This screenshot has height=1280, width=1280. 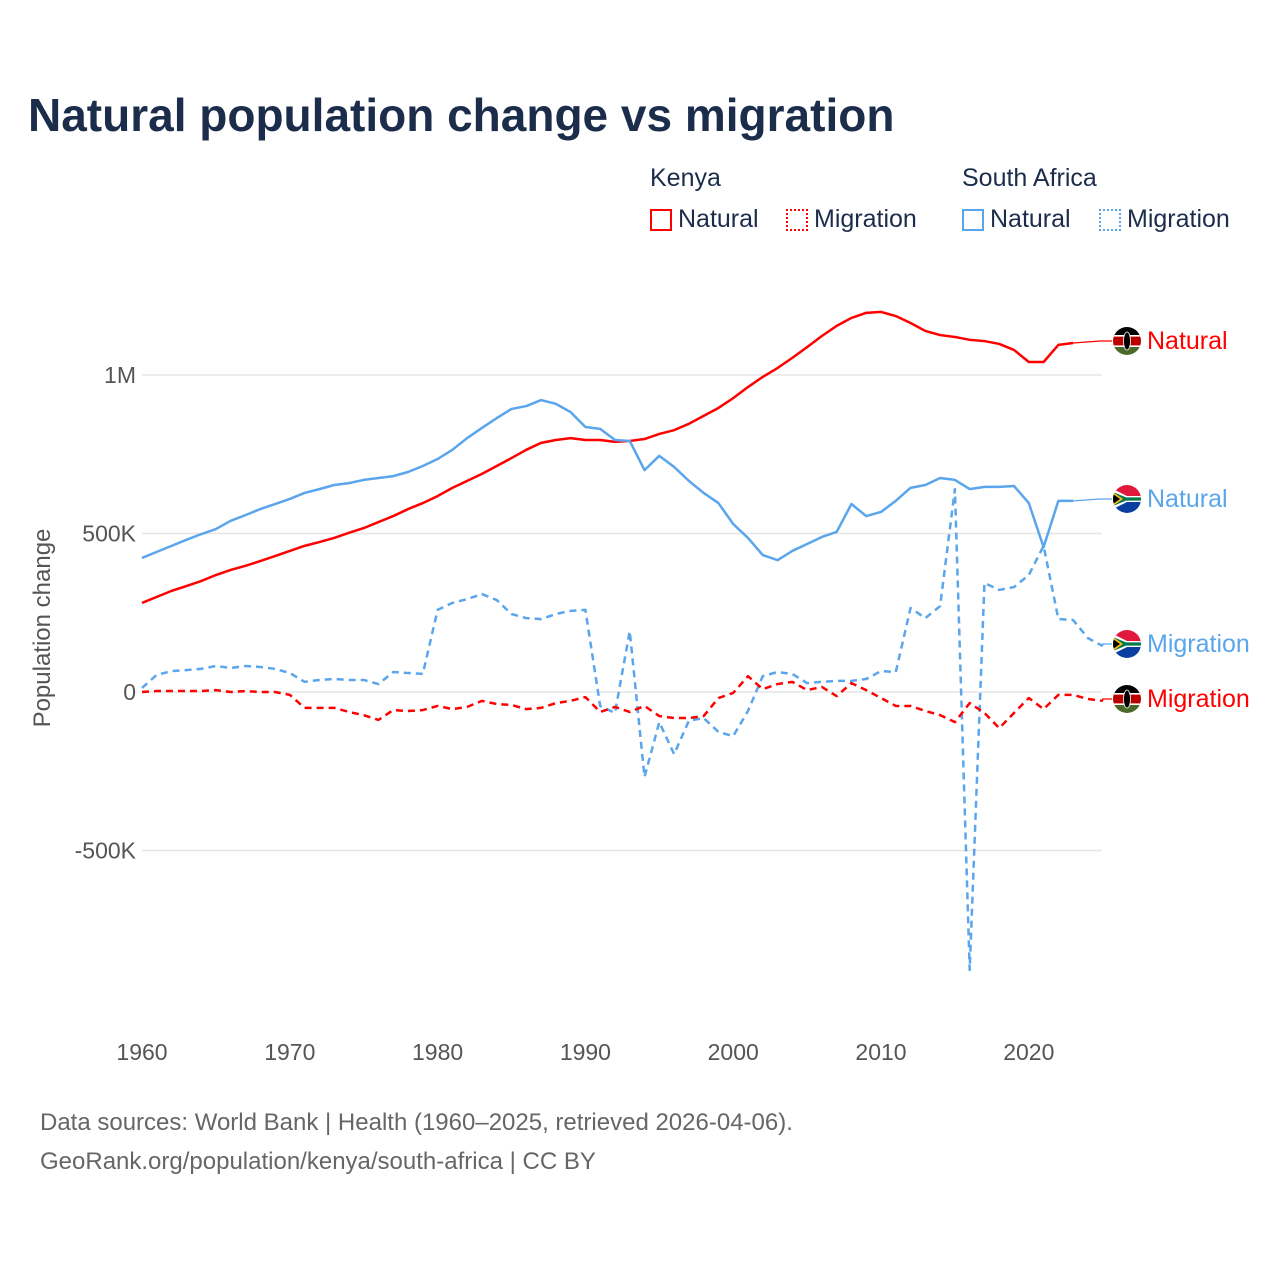 What do you see at coordinates (733, 1052) in the screenshot?
I see `x-tick-label: 2000` at bounding box center [733, 1052].